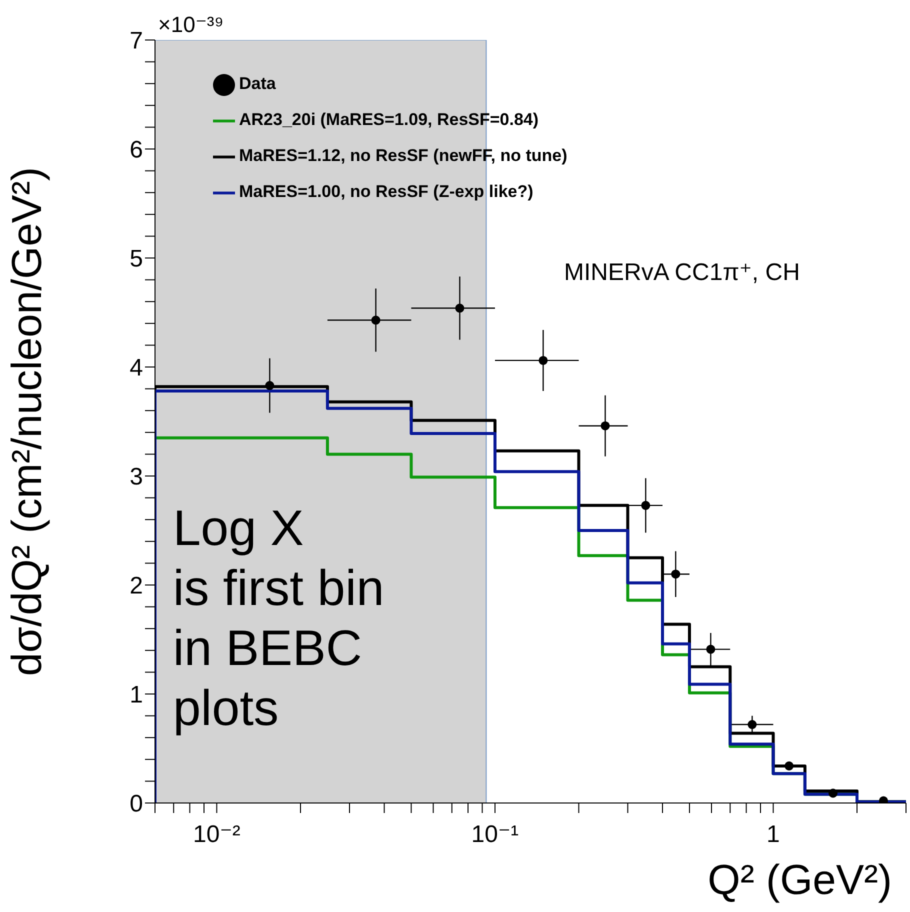 The height and width of the screenshot is (912, 910). I want to click on y-tick-label: 0, so click(136, 804).